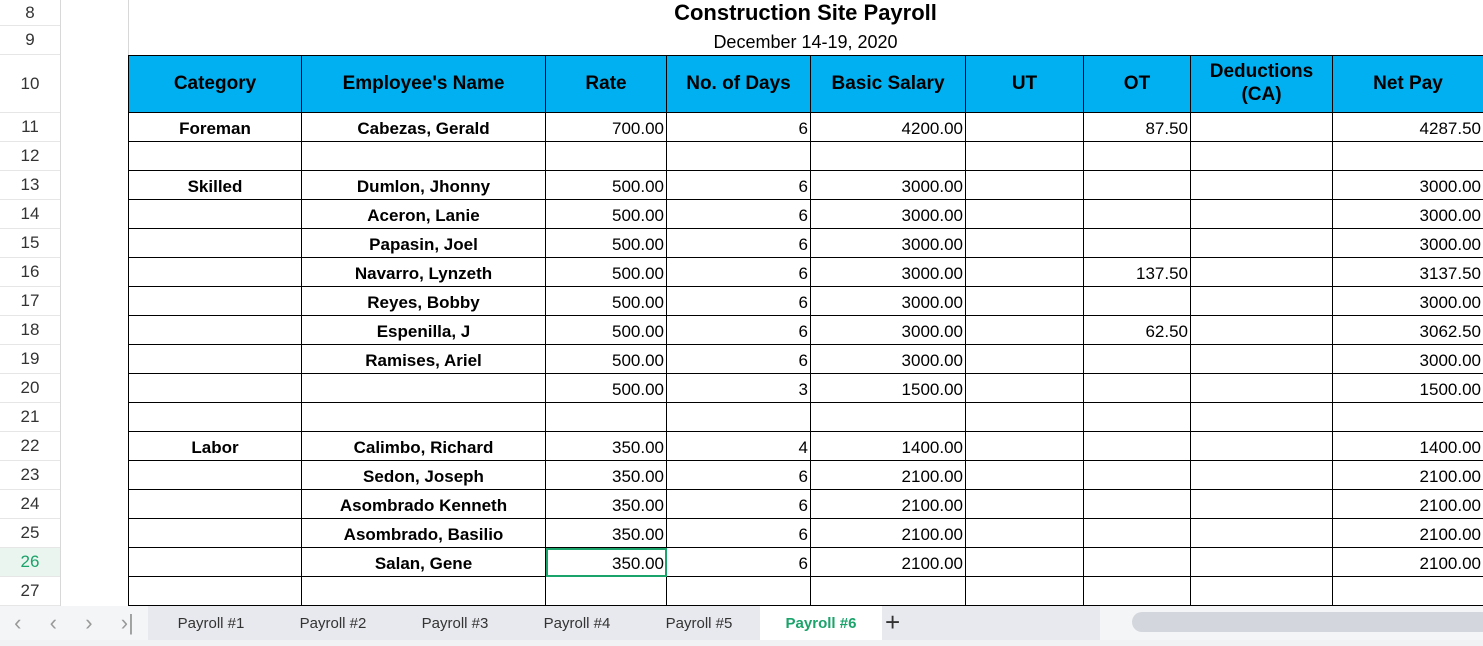  Describe the element at coordinates (888, 127) in the screenshot. I see `table-cell: 4200.00` at that location.